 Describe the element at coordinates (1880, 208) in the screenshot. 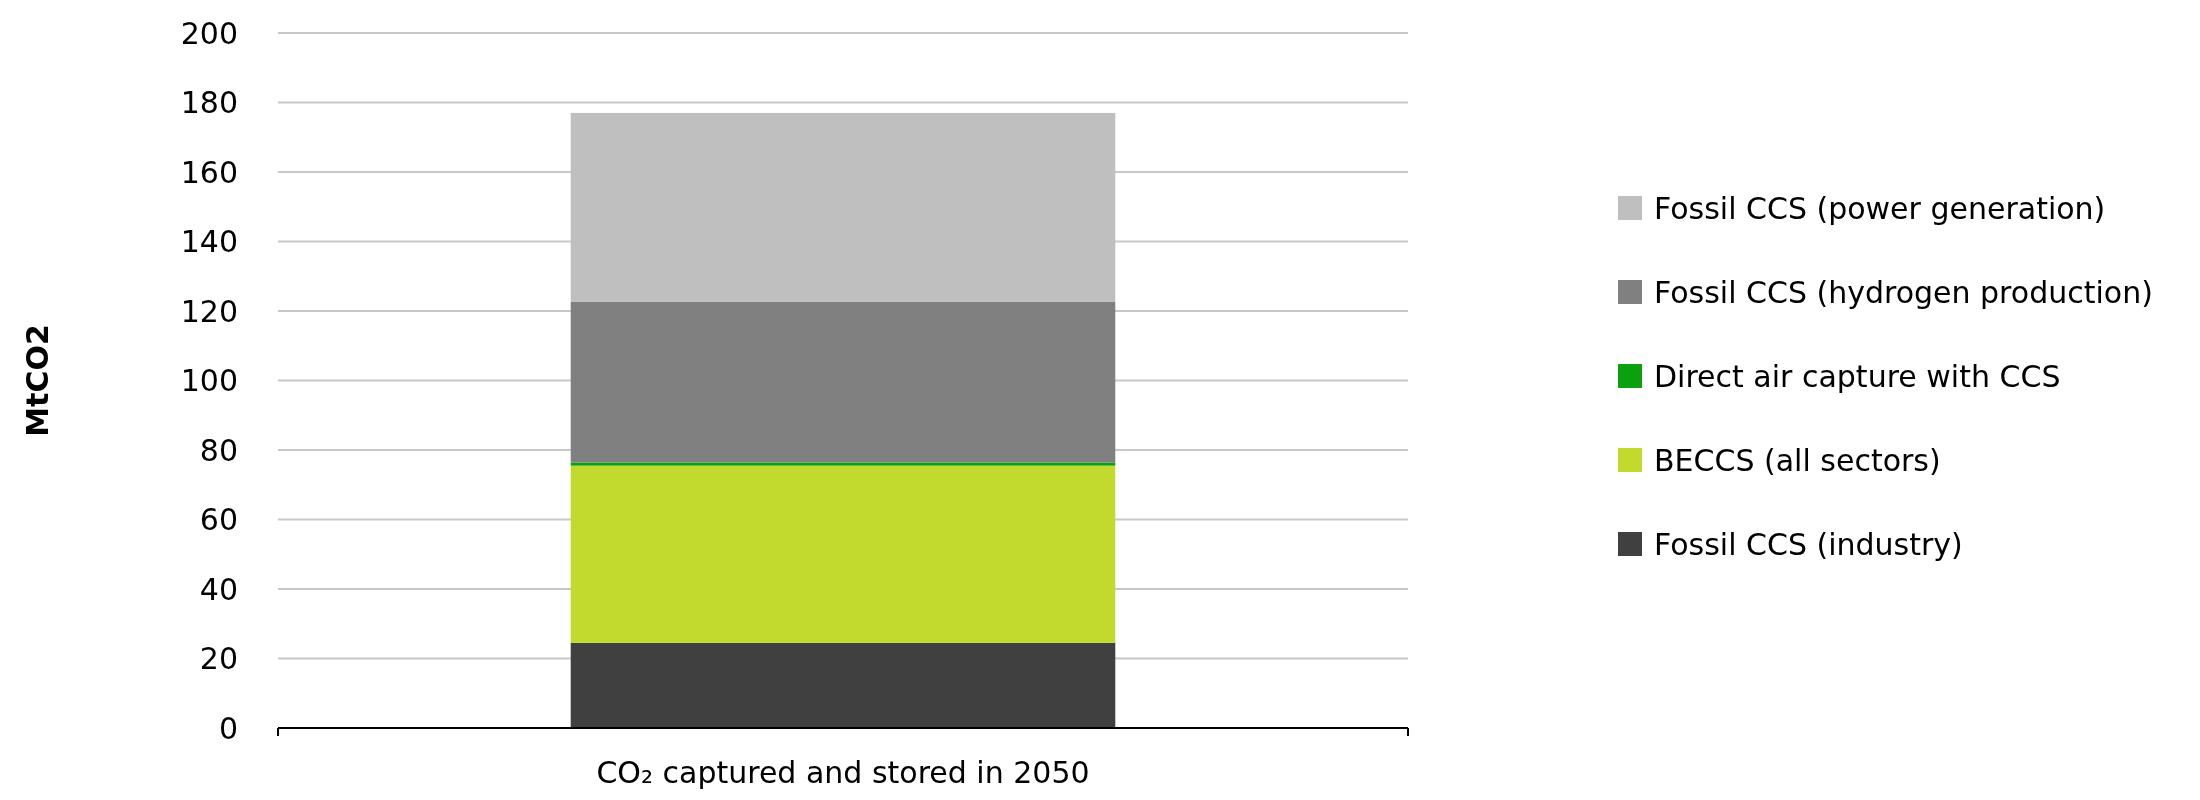

I see `legend-label: Fossil CCS (power generation)` at that location.